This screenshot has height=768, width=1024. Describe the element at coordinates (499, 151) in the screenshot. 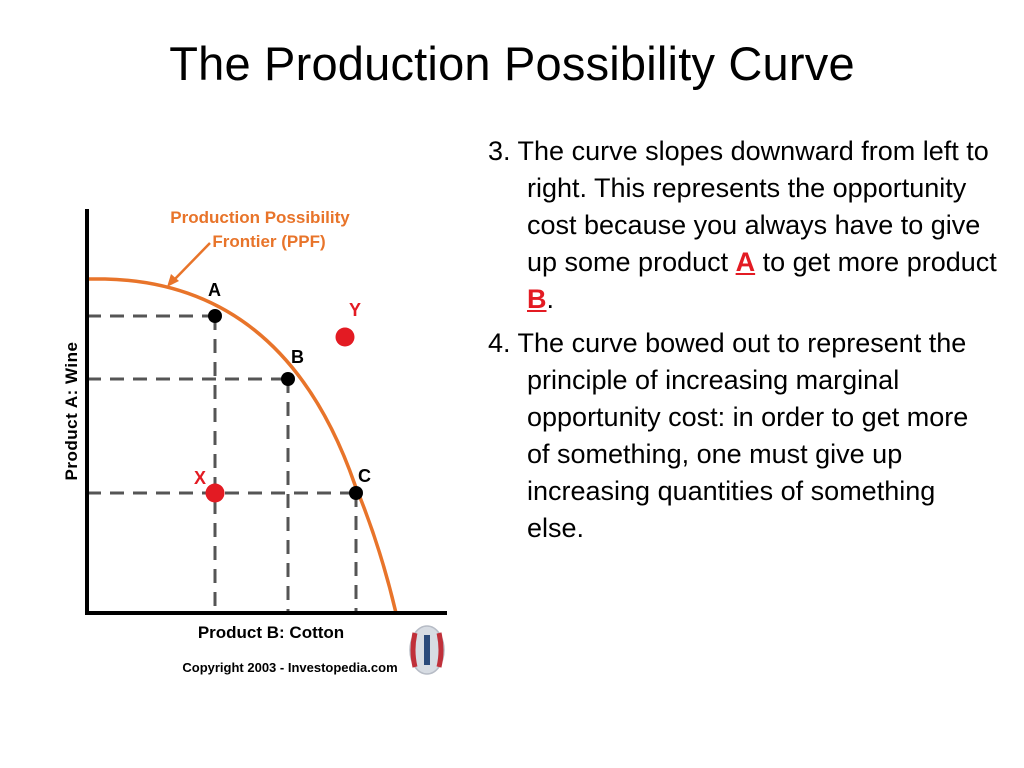

I see `bullet-number: 3.` at that location.